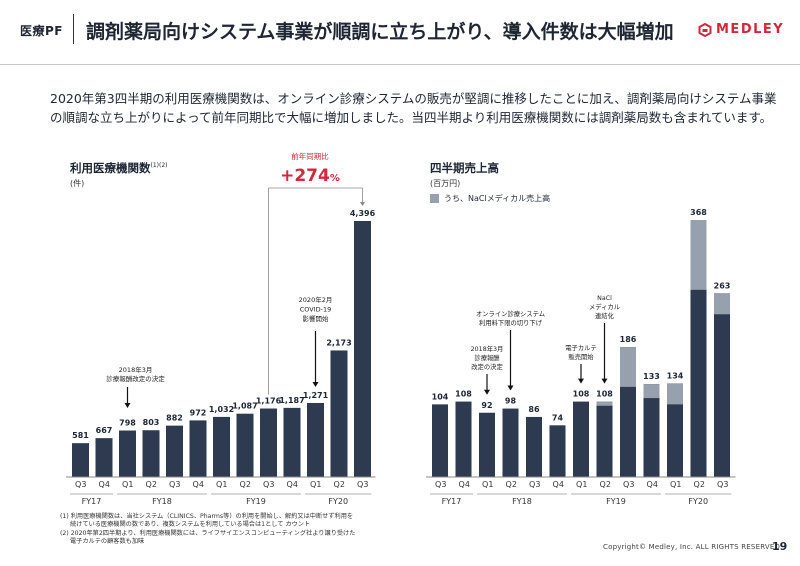  Describe the element at coordinates (41, 31) in the screenshot. I see `section-label: 医療PF` at that location.